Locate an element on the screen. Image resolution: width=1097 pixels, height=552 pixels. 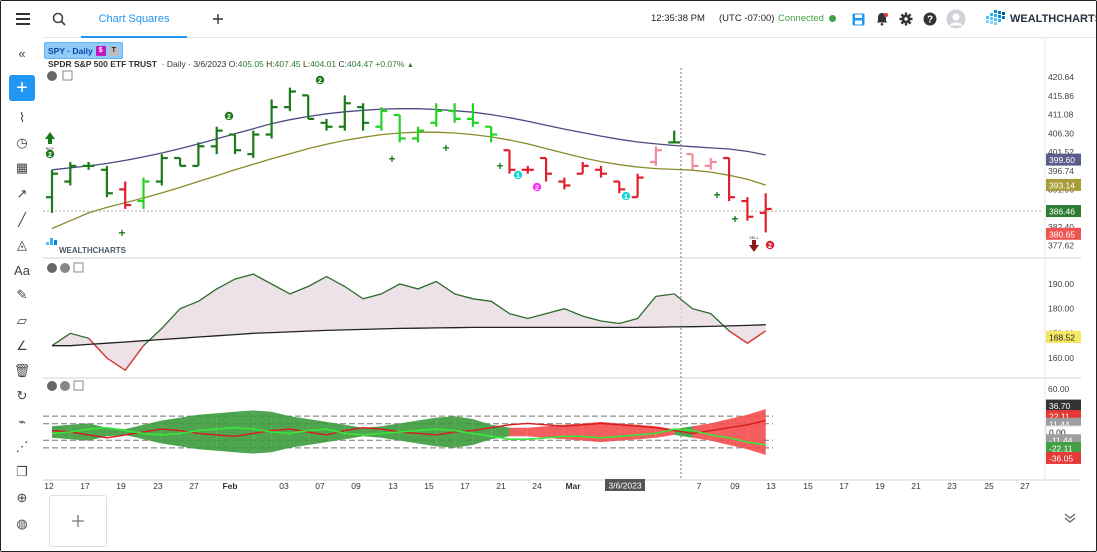
tab-chart-squares: Chart Squares is located at coordinates (134, 19).